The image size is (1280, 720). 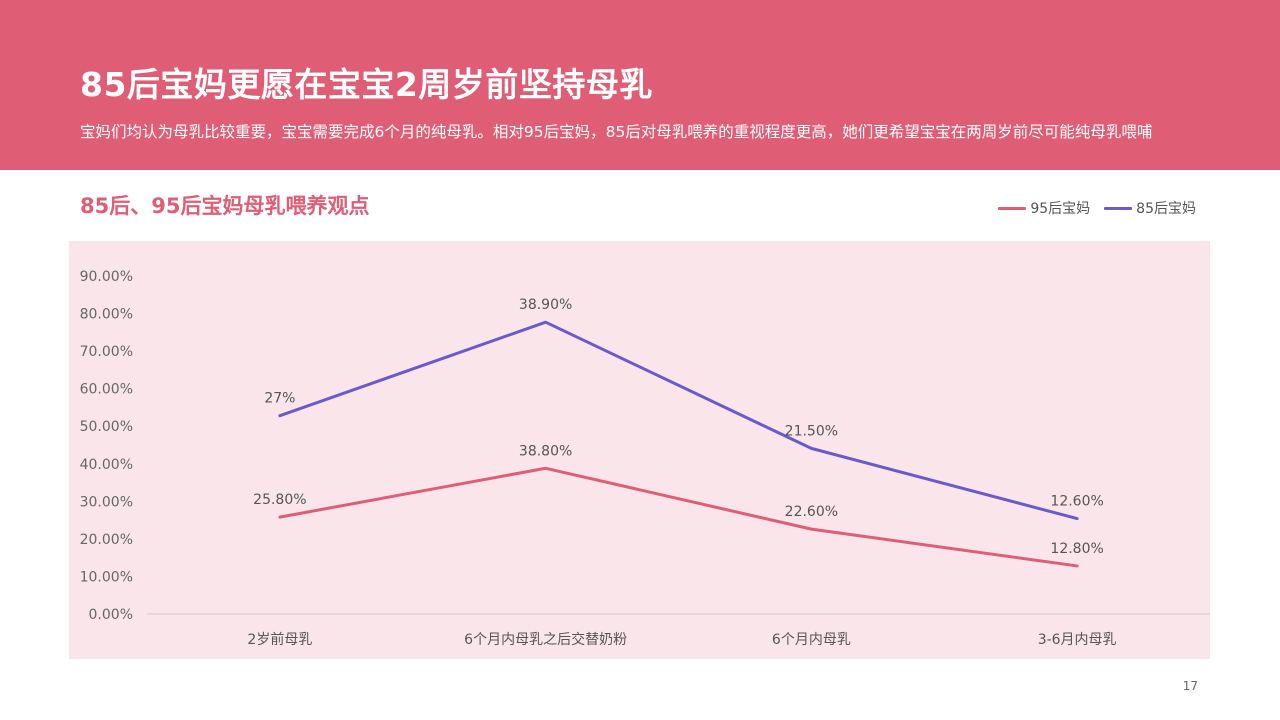 What do you see at coordinates (1097, 208) in the screenshot?
I see `chart-legend: 95后宝妈 85后宝妈` at bounding box center [1097, 208].